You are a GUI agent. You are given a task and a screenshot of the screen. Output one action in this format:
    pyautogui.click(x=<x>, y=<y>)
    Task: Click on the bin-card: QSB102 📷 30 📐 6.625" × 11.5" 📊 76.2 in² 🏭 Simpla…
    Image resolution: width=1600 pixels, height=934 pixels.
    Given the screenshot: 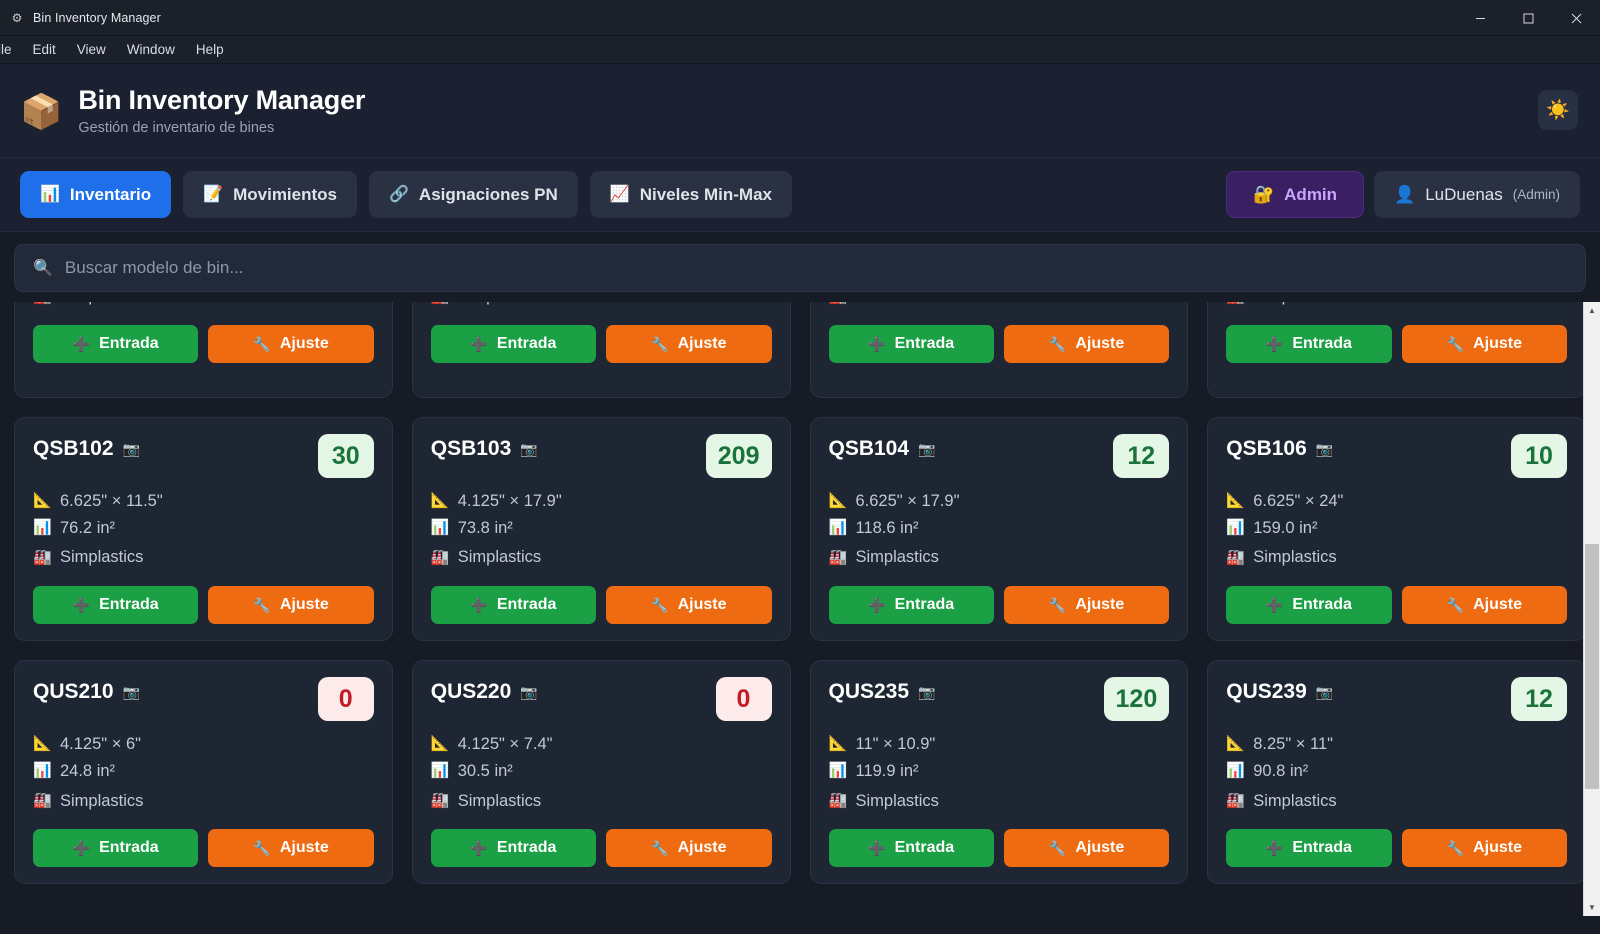 What is the action you would take?
    pyautogui.click(x=203, y=529)
    